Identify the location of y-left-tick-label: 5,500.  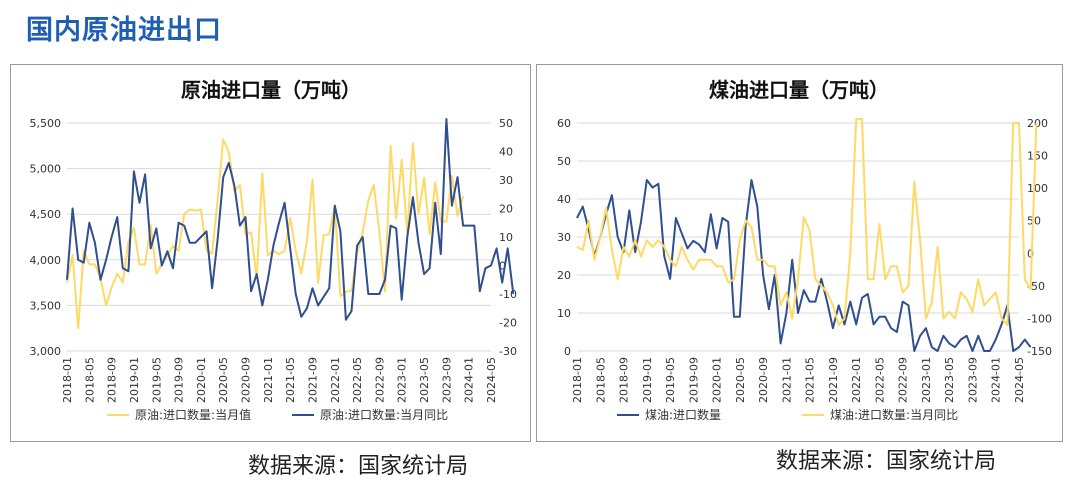
(46, 123).